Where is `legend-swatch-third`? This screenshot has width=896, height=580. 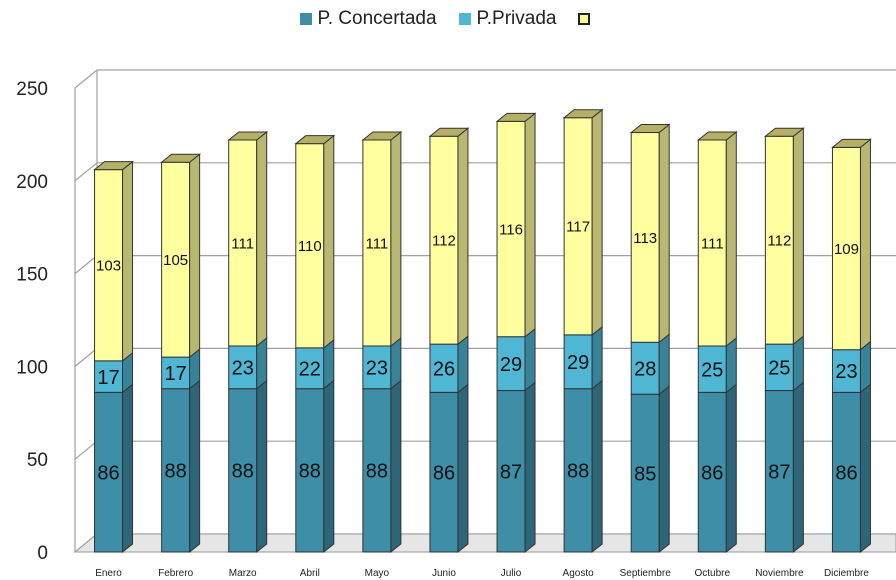
legend-swatch-third is located at coordinates (584, 19).